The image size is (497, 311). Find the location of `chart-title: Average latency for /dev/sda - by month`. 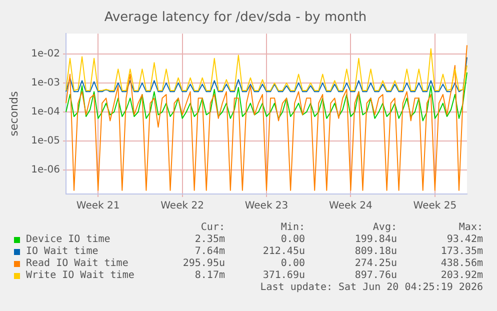

chart-title: Average latency for /dev/sda - by month is located at coordinates (235, 18).